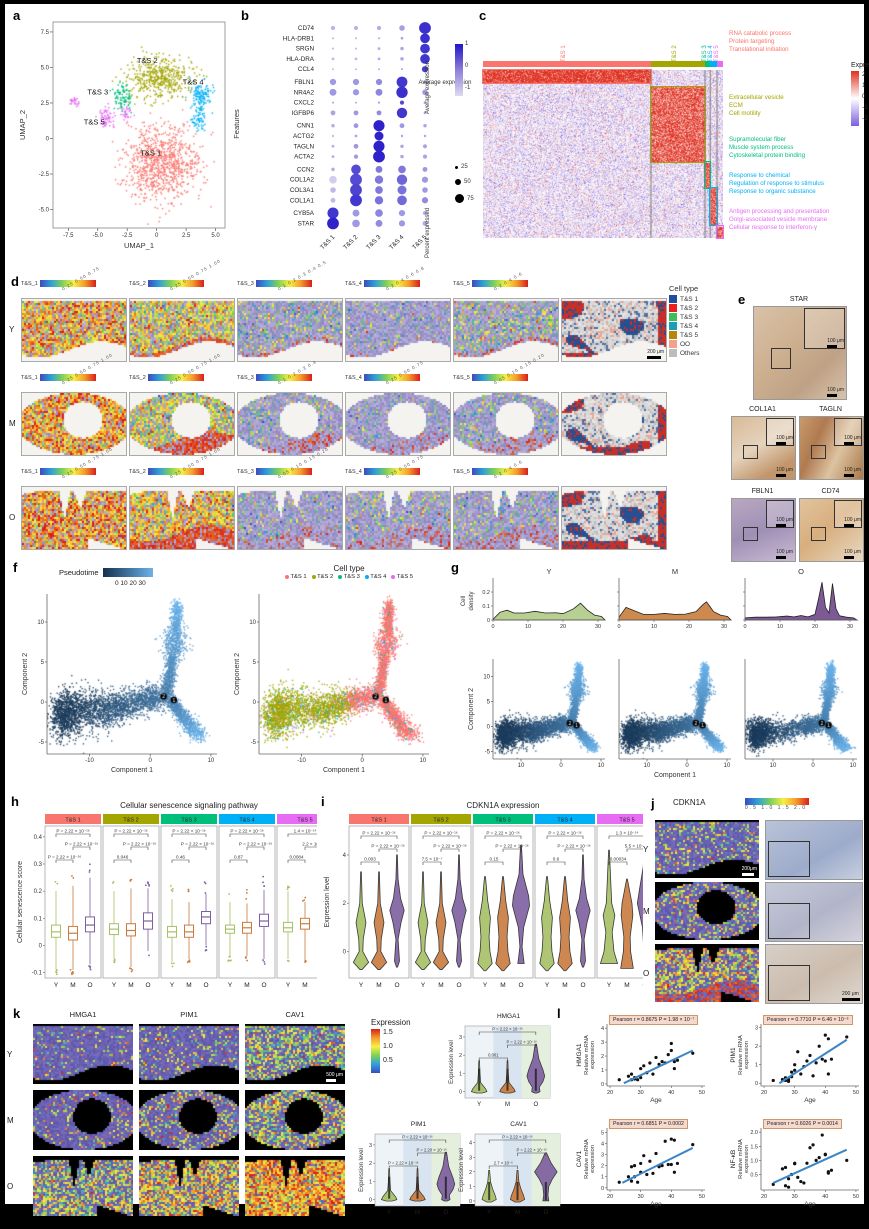 This screenshot has width=869, height=1229. What do you see at coordinates (851, 996) in the screenshot?
I see `j-ihc-scale: 200 μm` at bounding box center [851, 996].